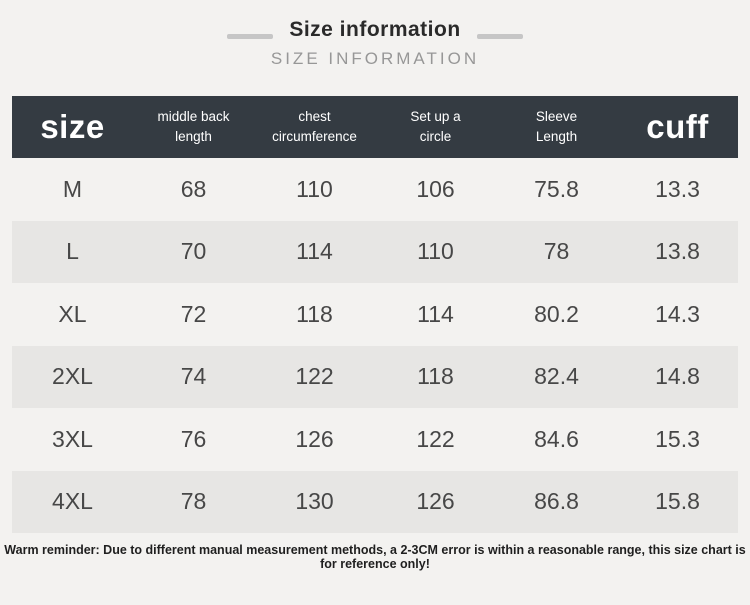 This screenshot has height=605, width=750. Describe the element at coordinates (435, 127) in the screenshot. I see `header-cell-set-up-a-circle: Set up a circle` at that location.